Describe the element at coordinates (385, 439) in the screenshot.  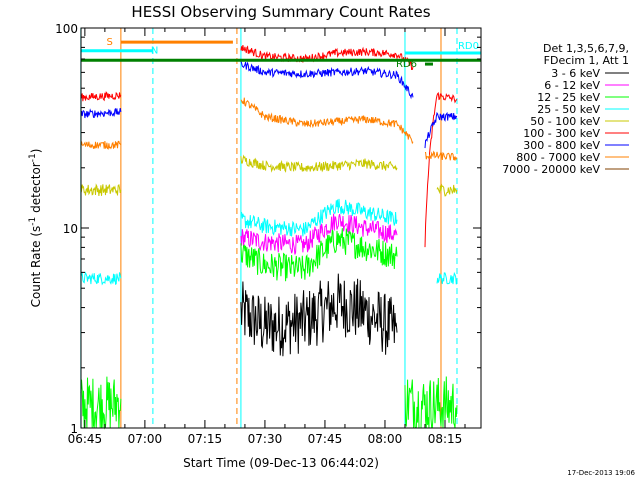
I see `x-tick-label-5: 08:00` at that location.